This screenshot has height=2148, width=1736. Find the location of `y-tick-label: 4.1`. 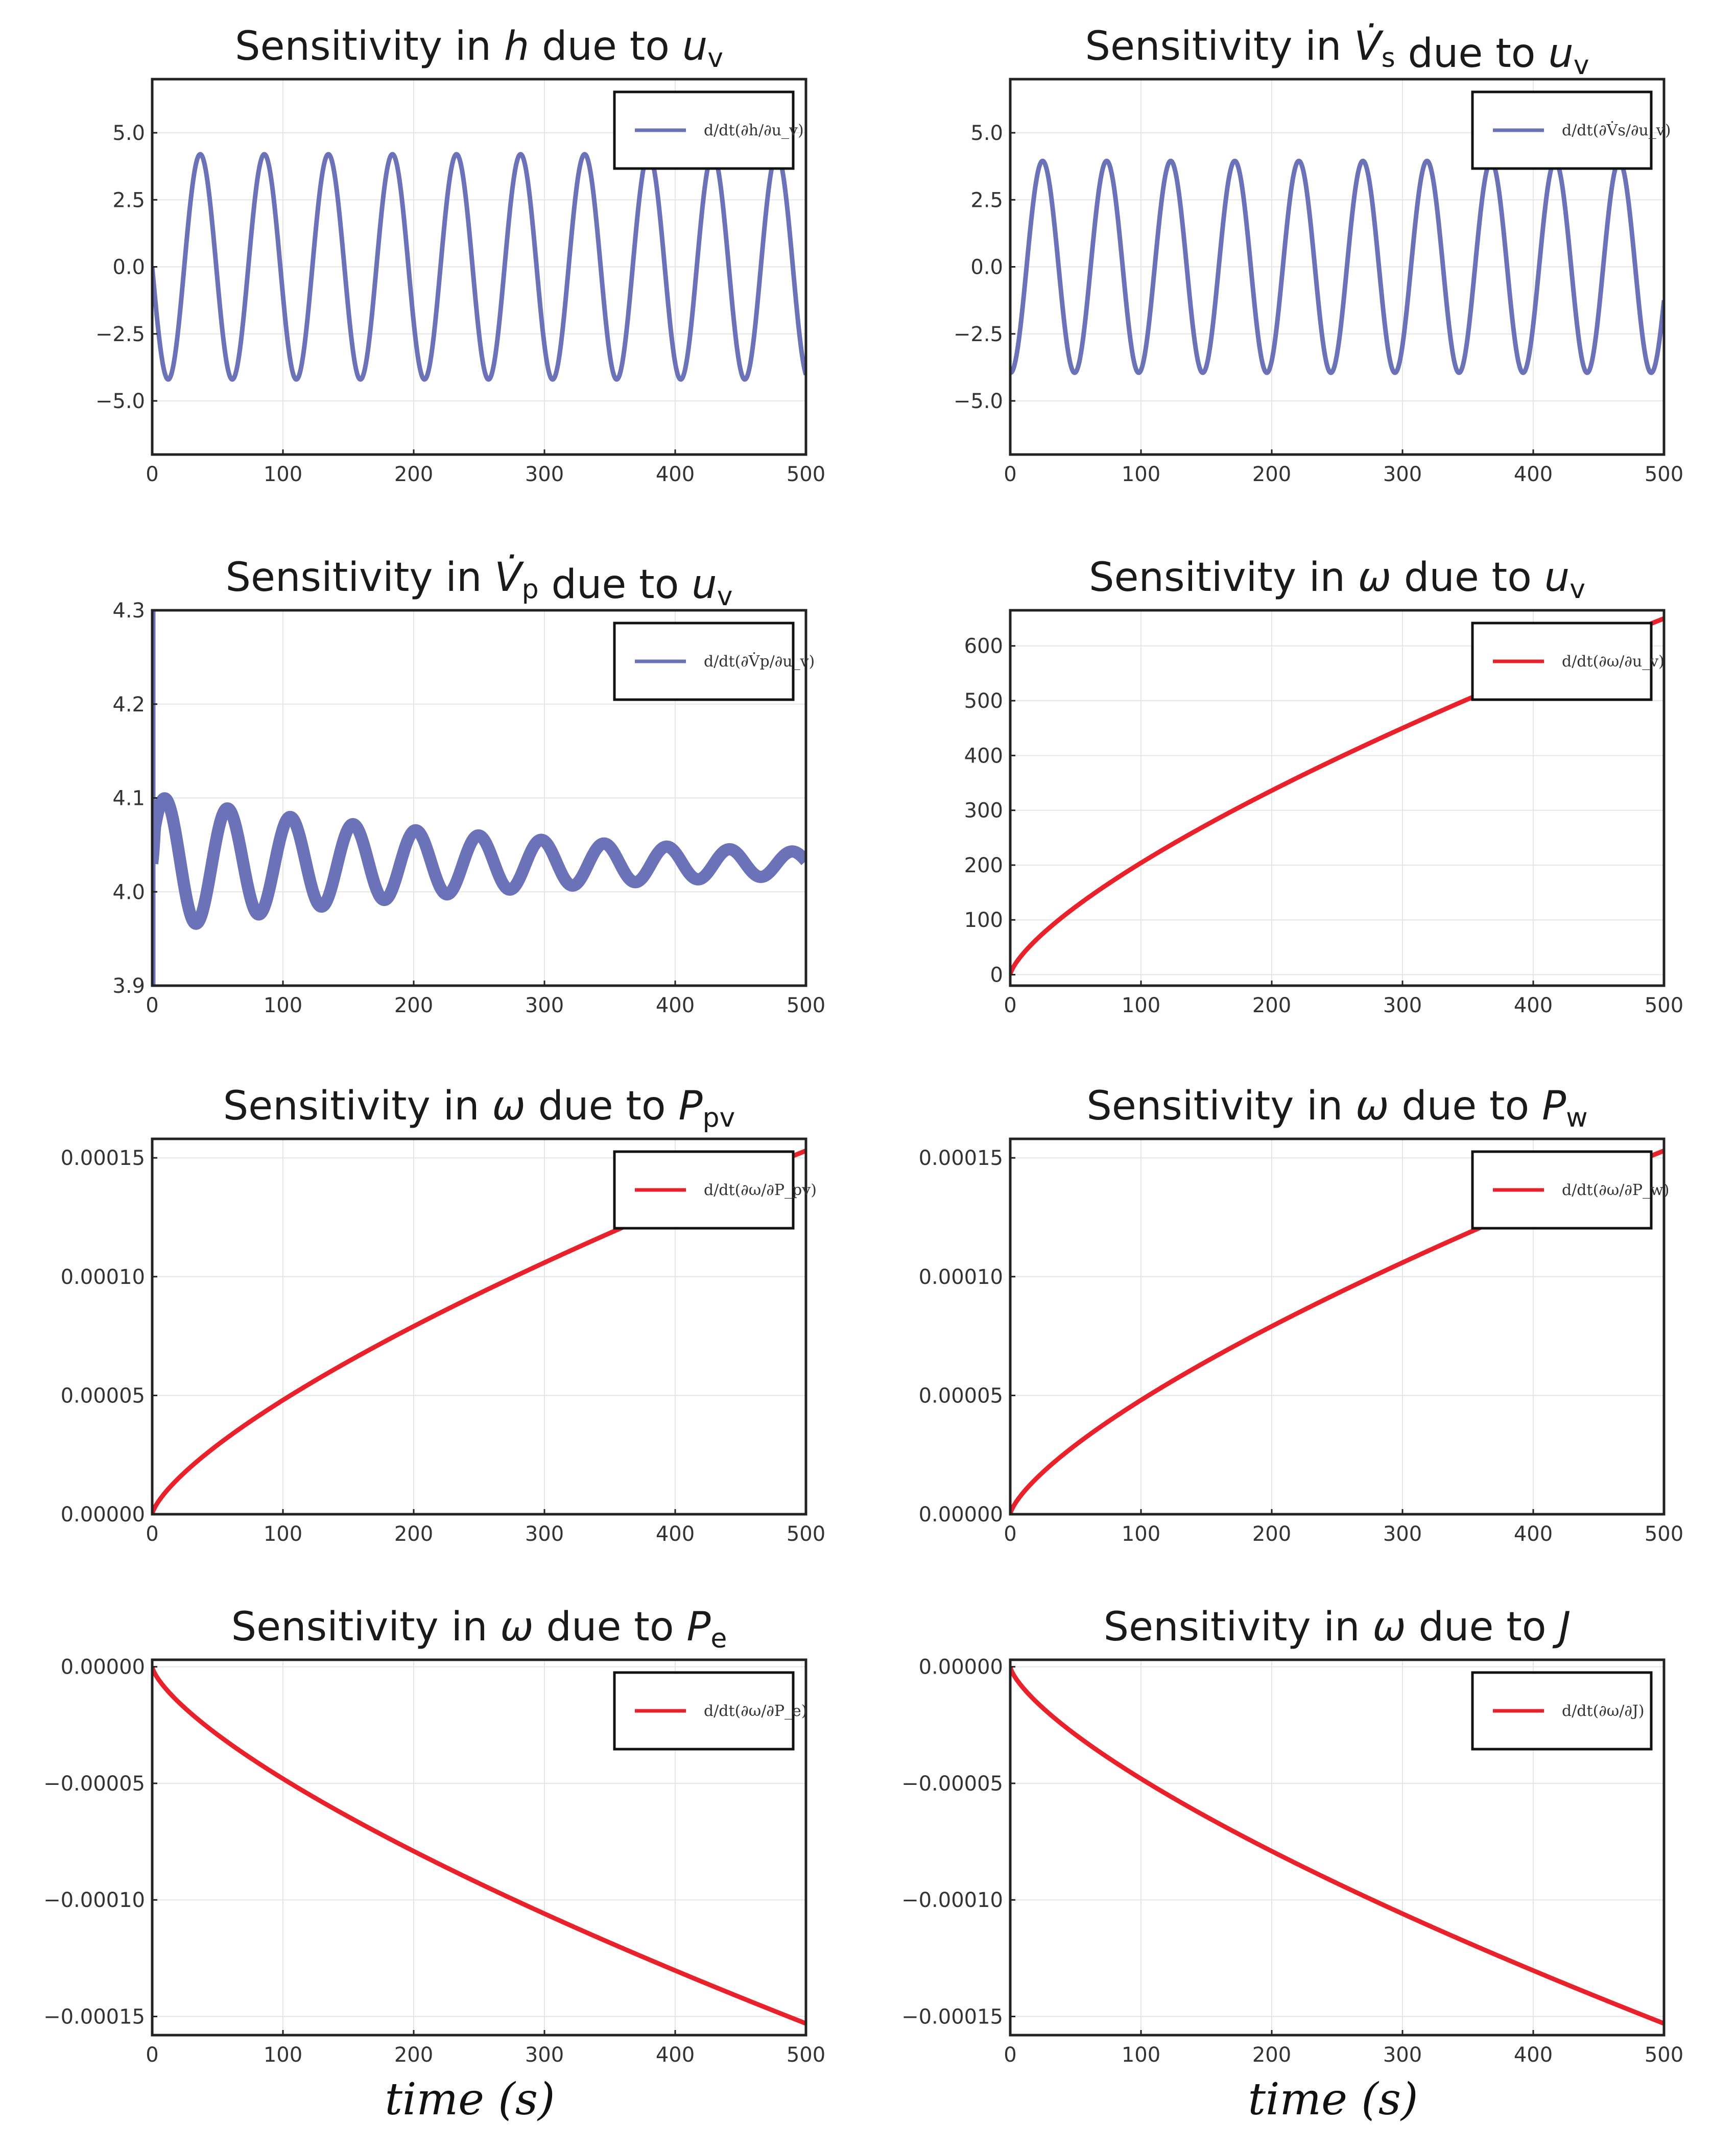

y-tick-label: 4.1 is located at coordinates (129, 798).